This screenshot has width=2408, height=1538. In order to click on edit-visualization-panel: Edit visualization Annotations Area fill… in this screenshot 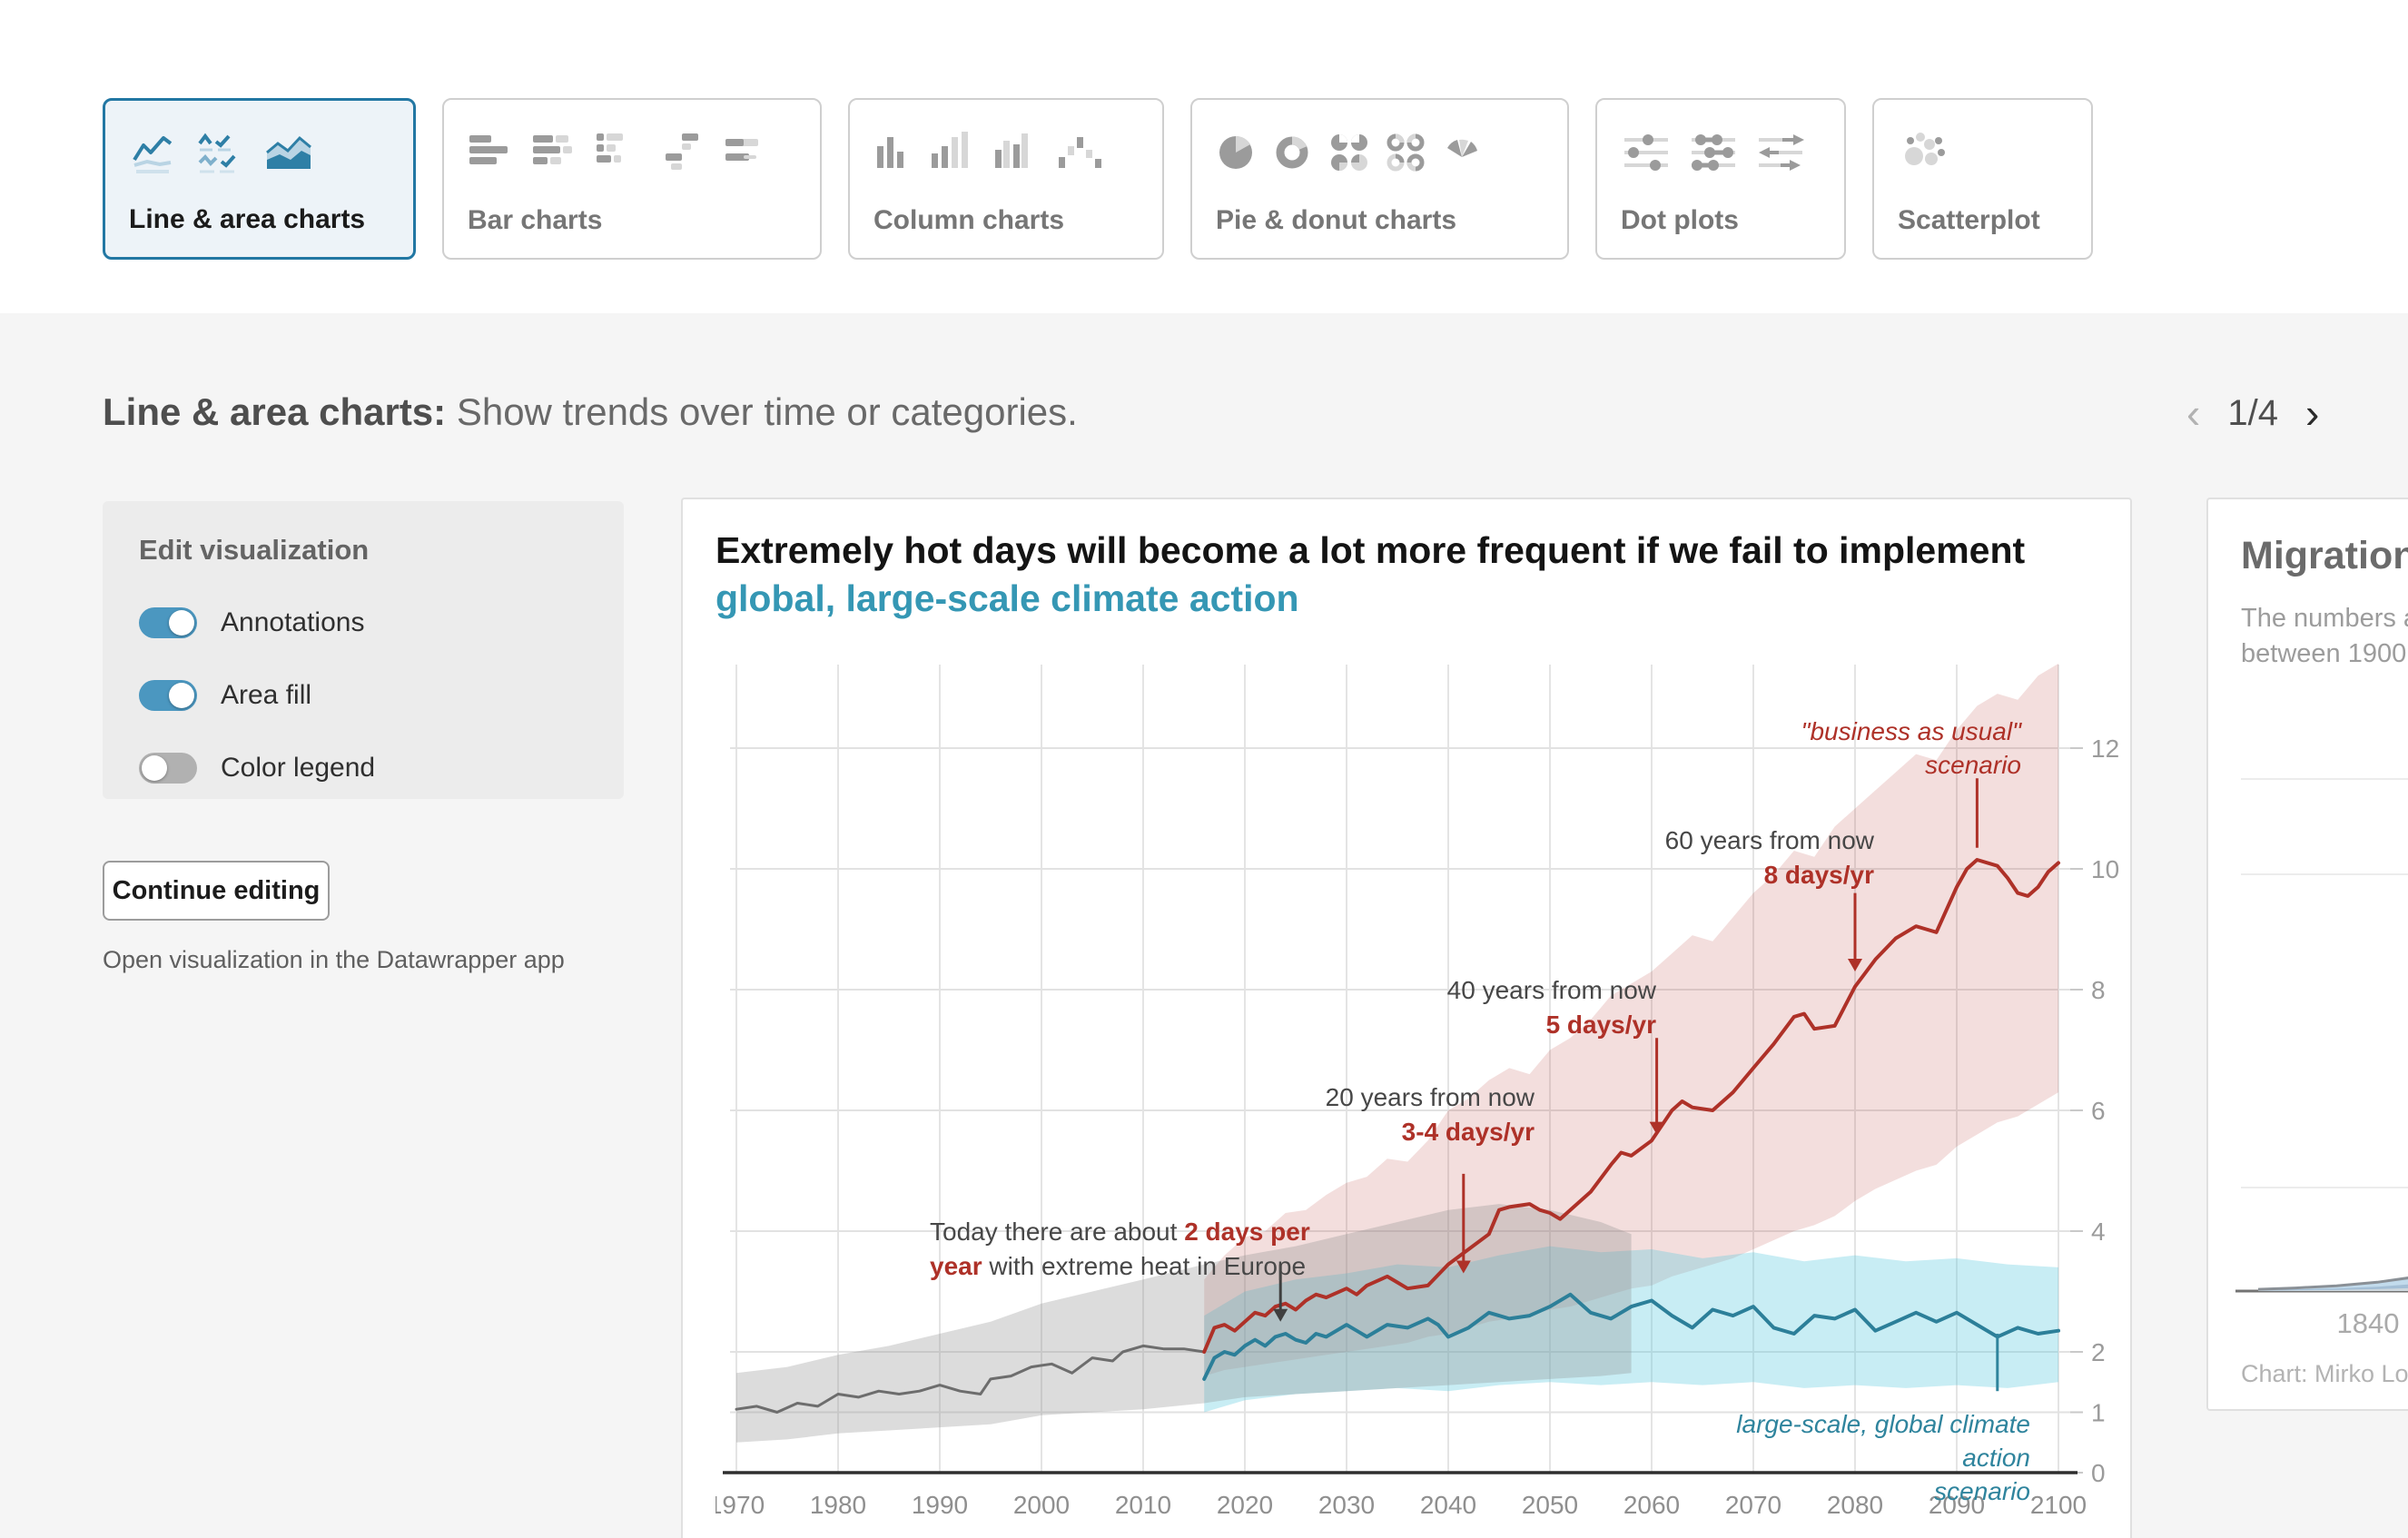, I will do `click(364, 650)`.